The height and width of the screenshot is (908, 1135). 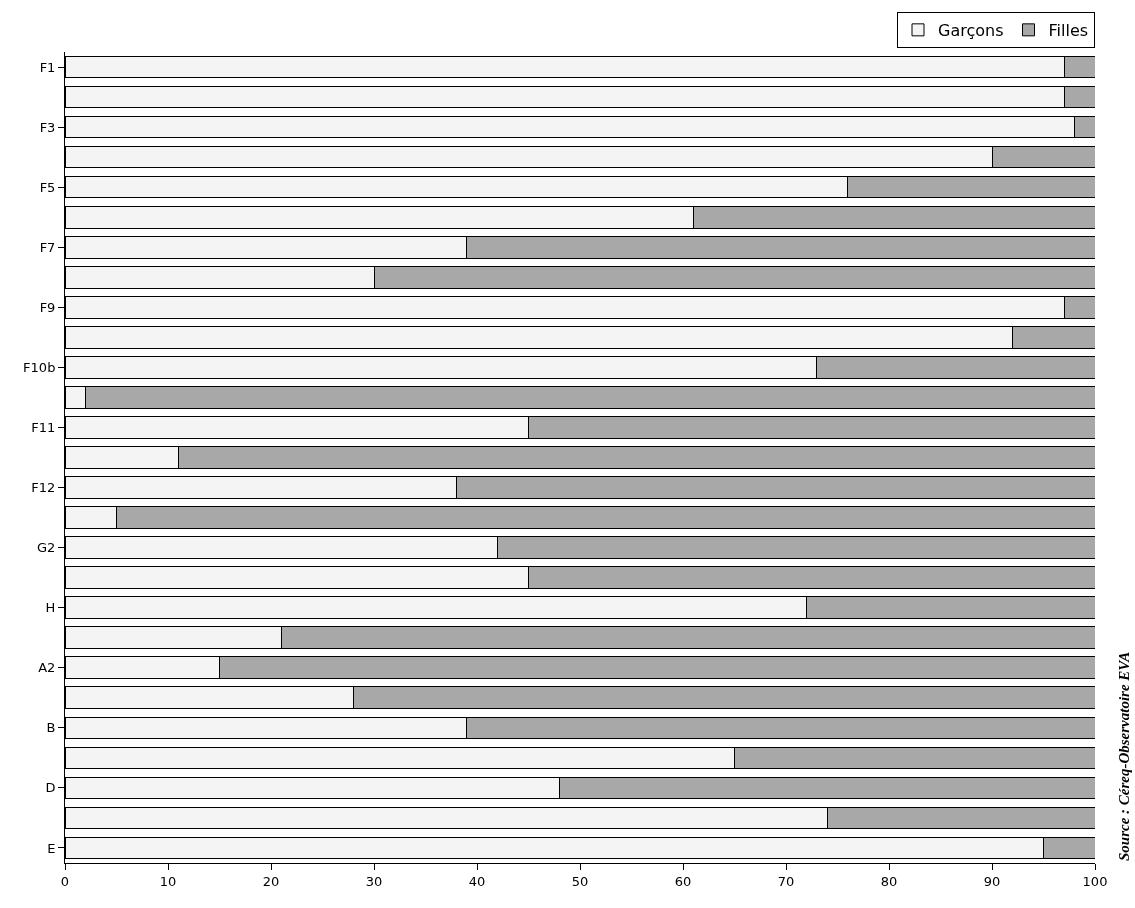 What do you see at coordinates (47, 668) in the screenshot?
I see `y-tick-label: A2` at bounding box center [47, 668].